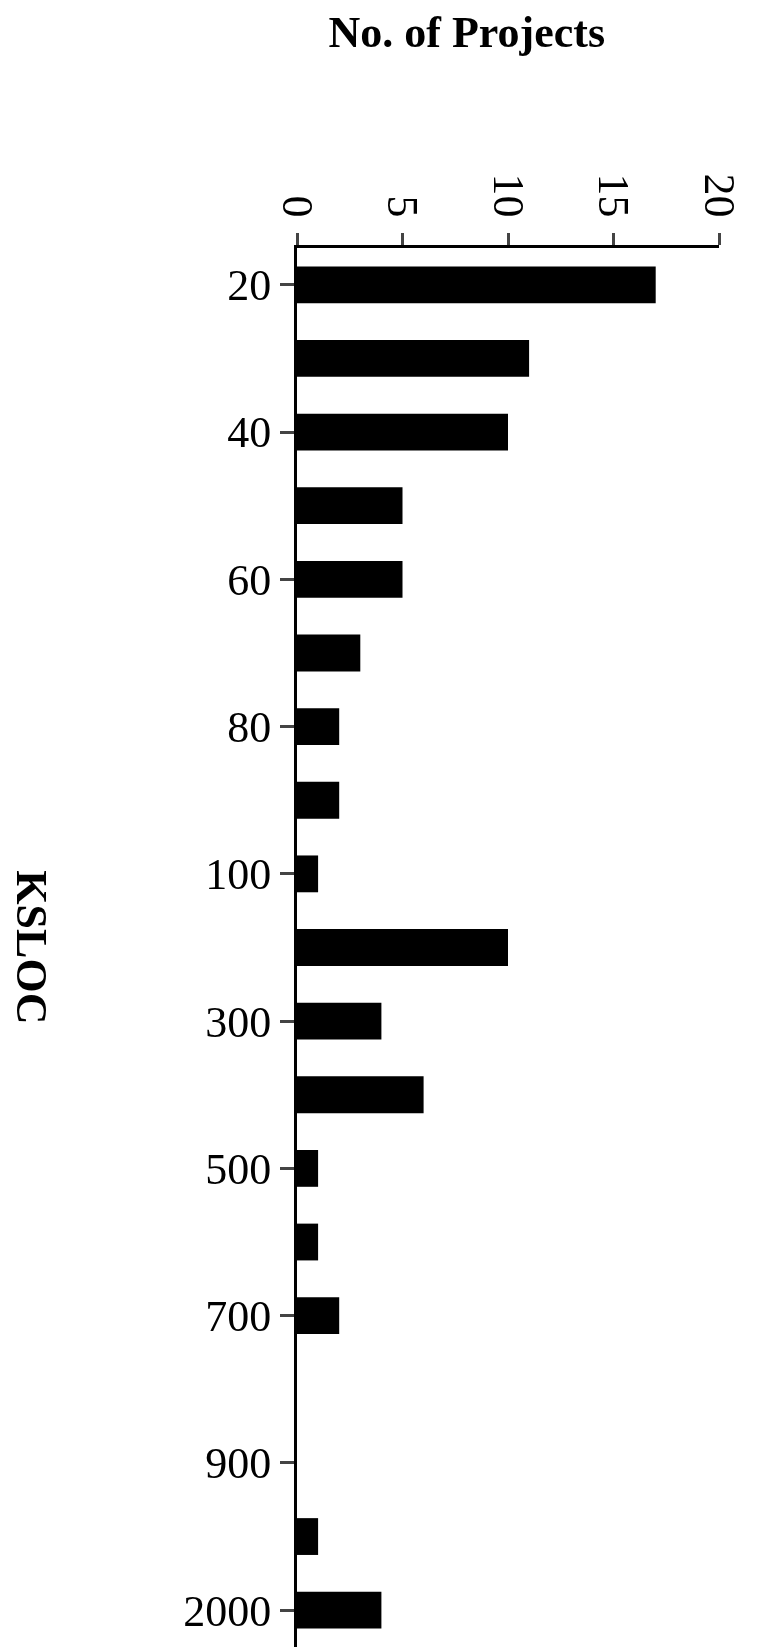 The image size is (759, 1651). What do you see at coordinates (614, 195) in the screenshot?
I see `x-tick-label: 15` at bounding box center [614, 195].